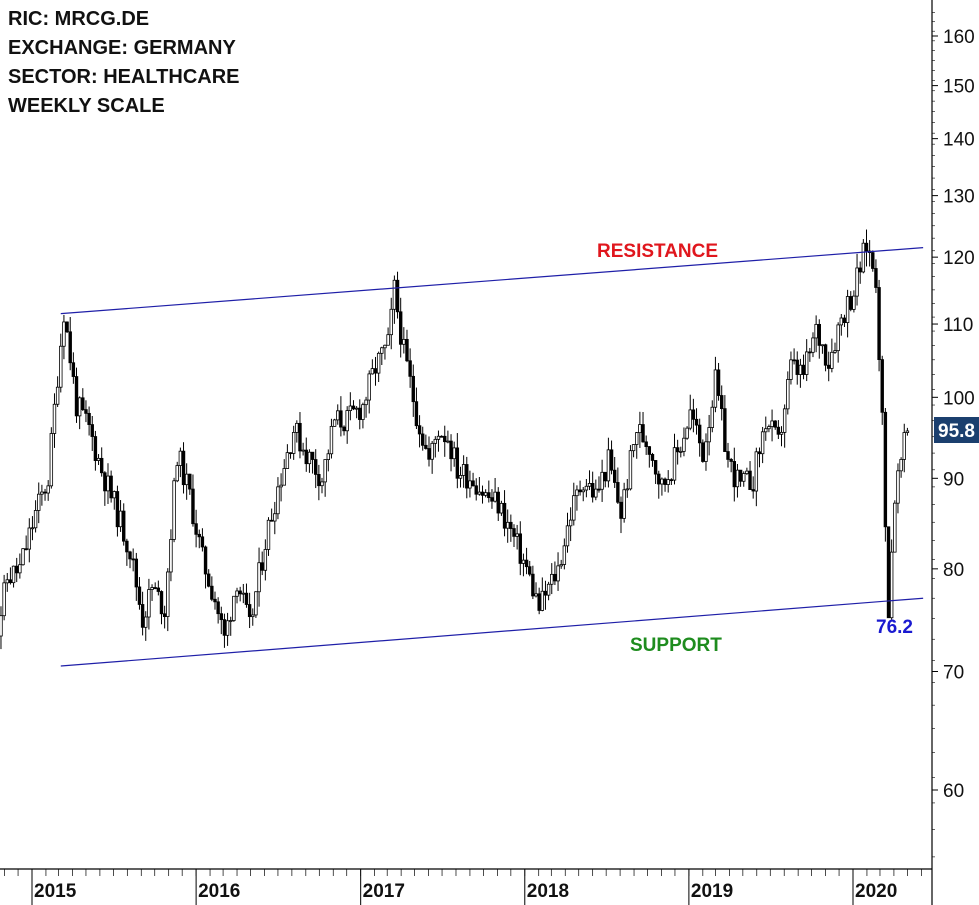 The height and width of the screenshot is (905, 979). Describe the element at coordinates (956, 431) in the screenshot. I see `last-price-label: 95.8` at that location.